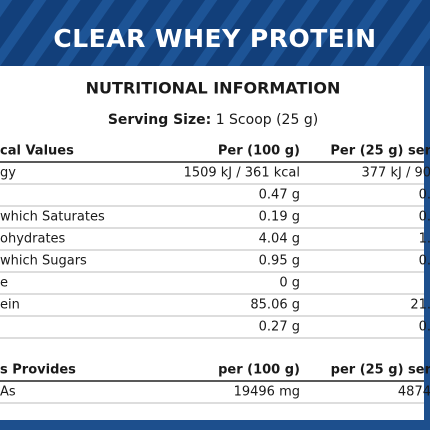 The image size is (430, 430). I want to click on header-cell: per (25 g) ser, so click(380, 370).